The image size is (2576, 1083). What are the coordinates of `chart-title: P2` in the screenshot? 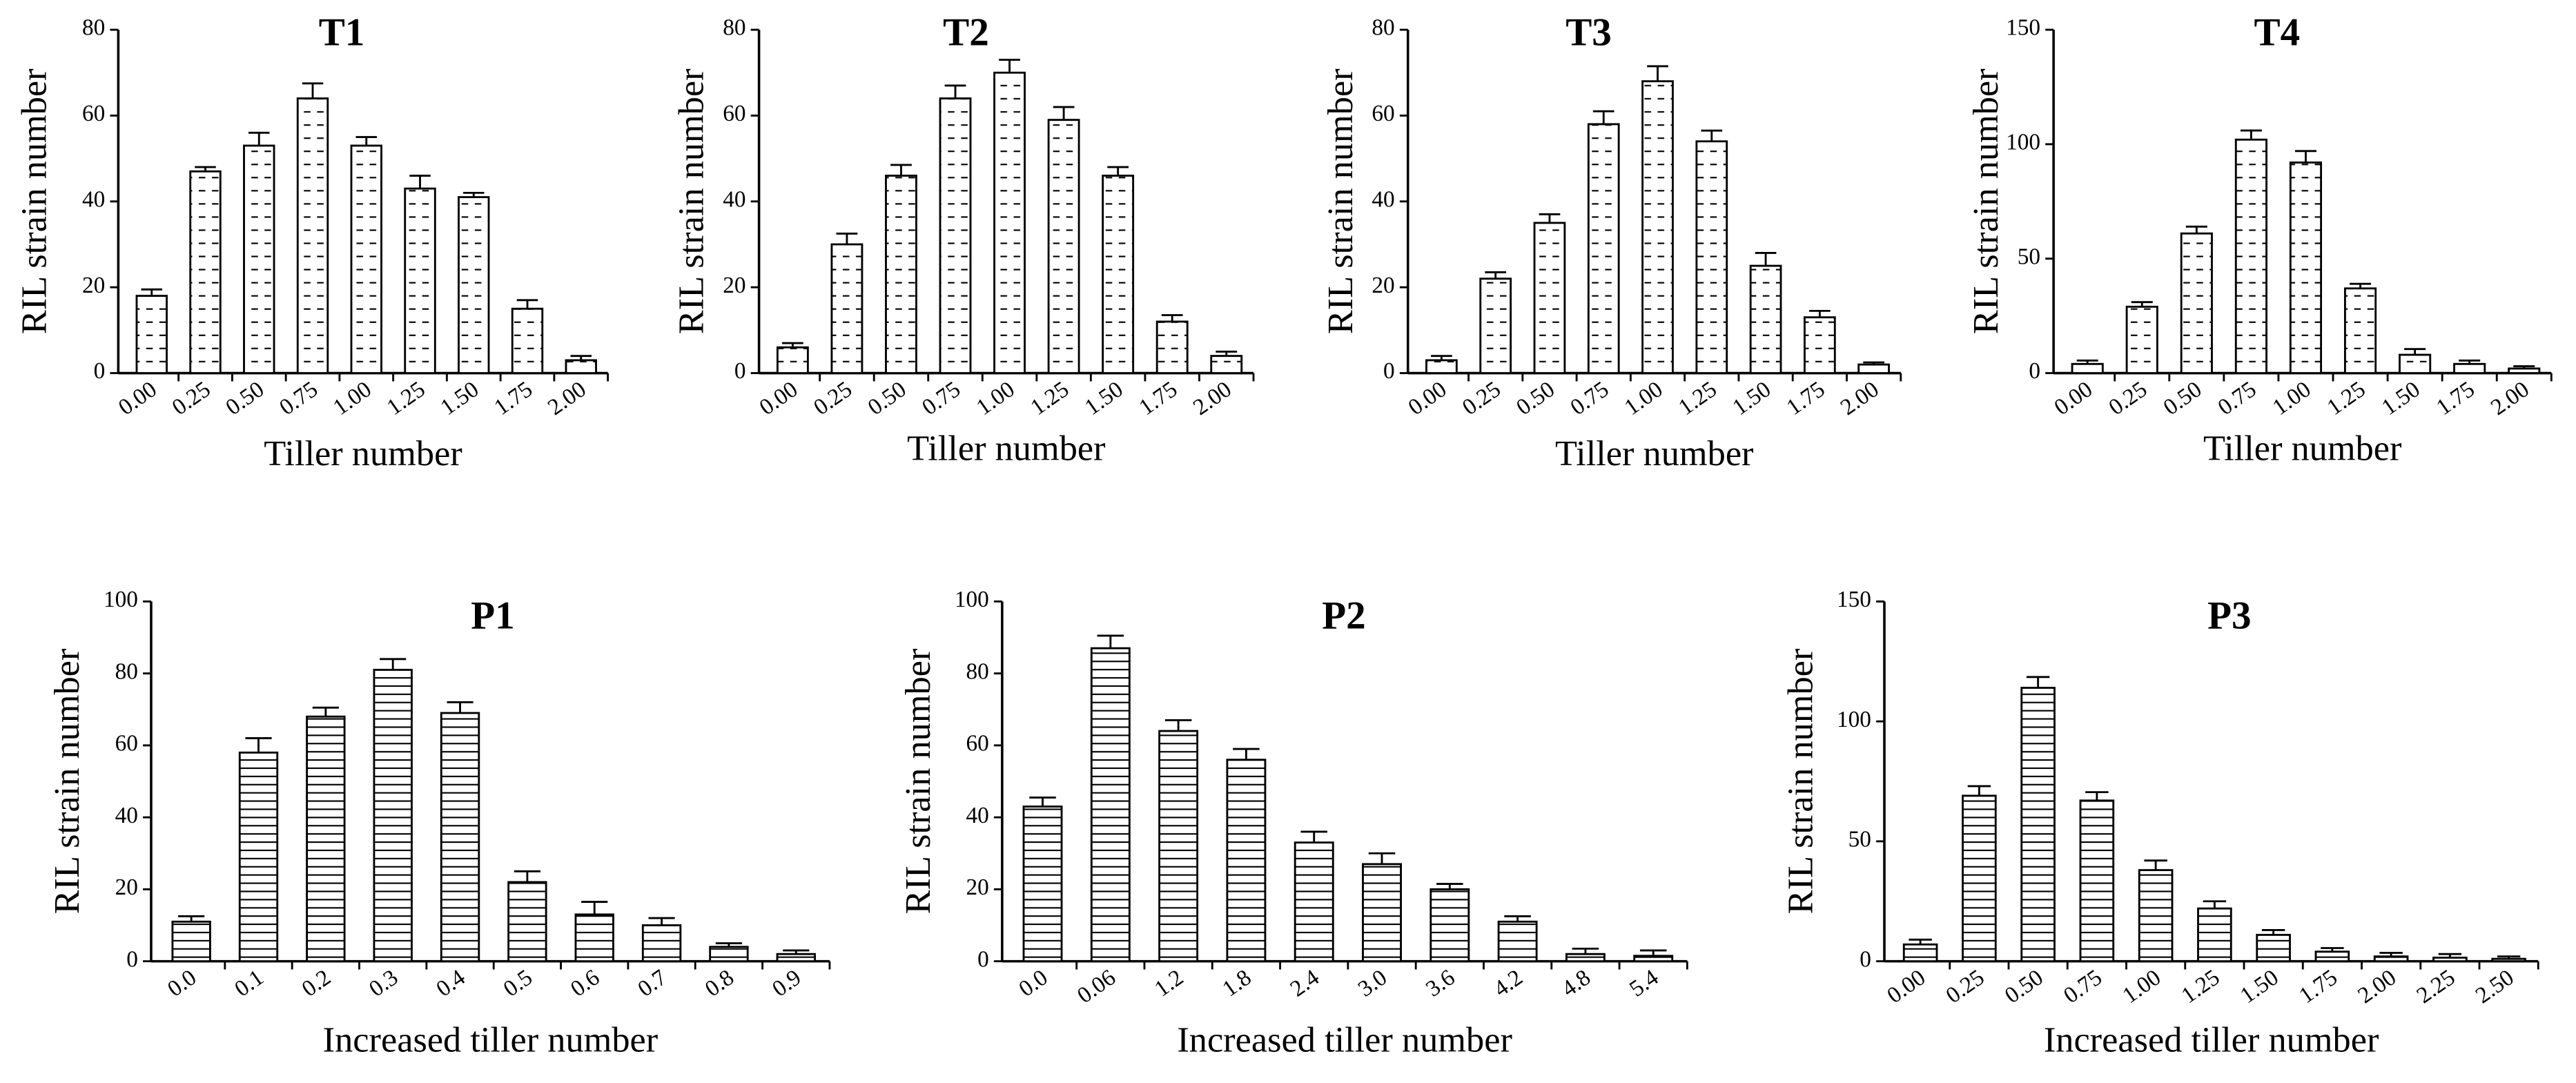 It's located at (1343, 616).